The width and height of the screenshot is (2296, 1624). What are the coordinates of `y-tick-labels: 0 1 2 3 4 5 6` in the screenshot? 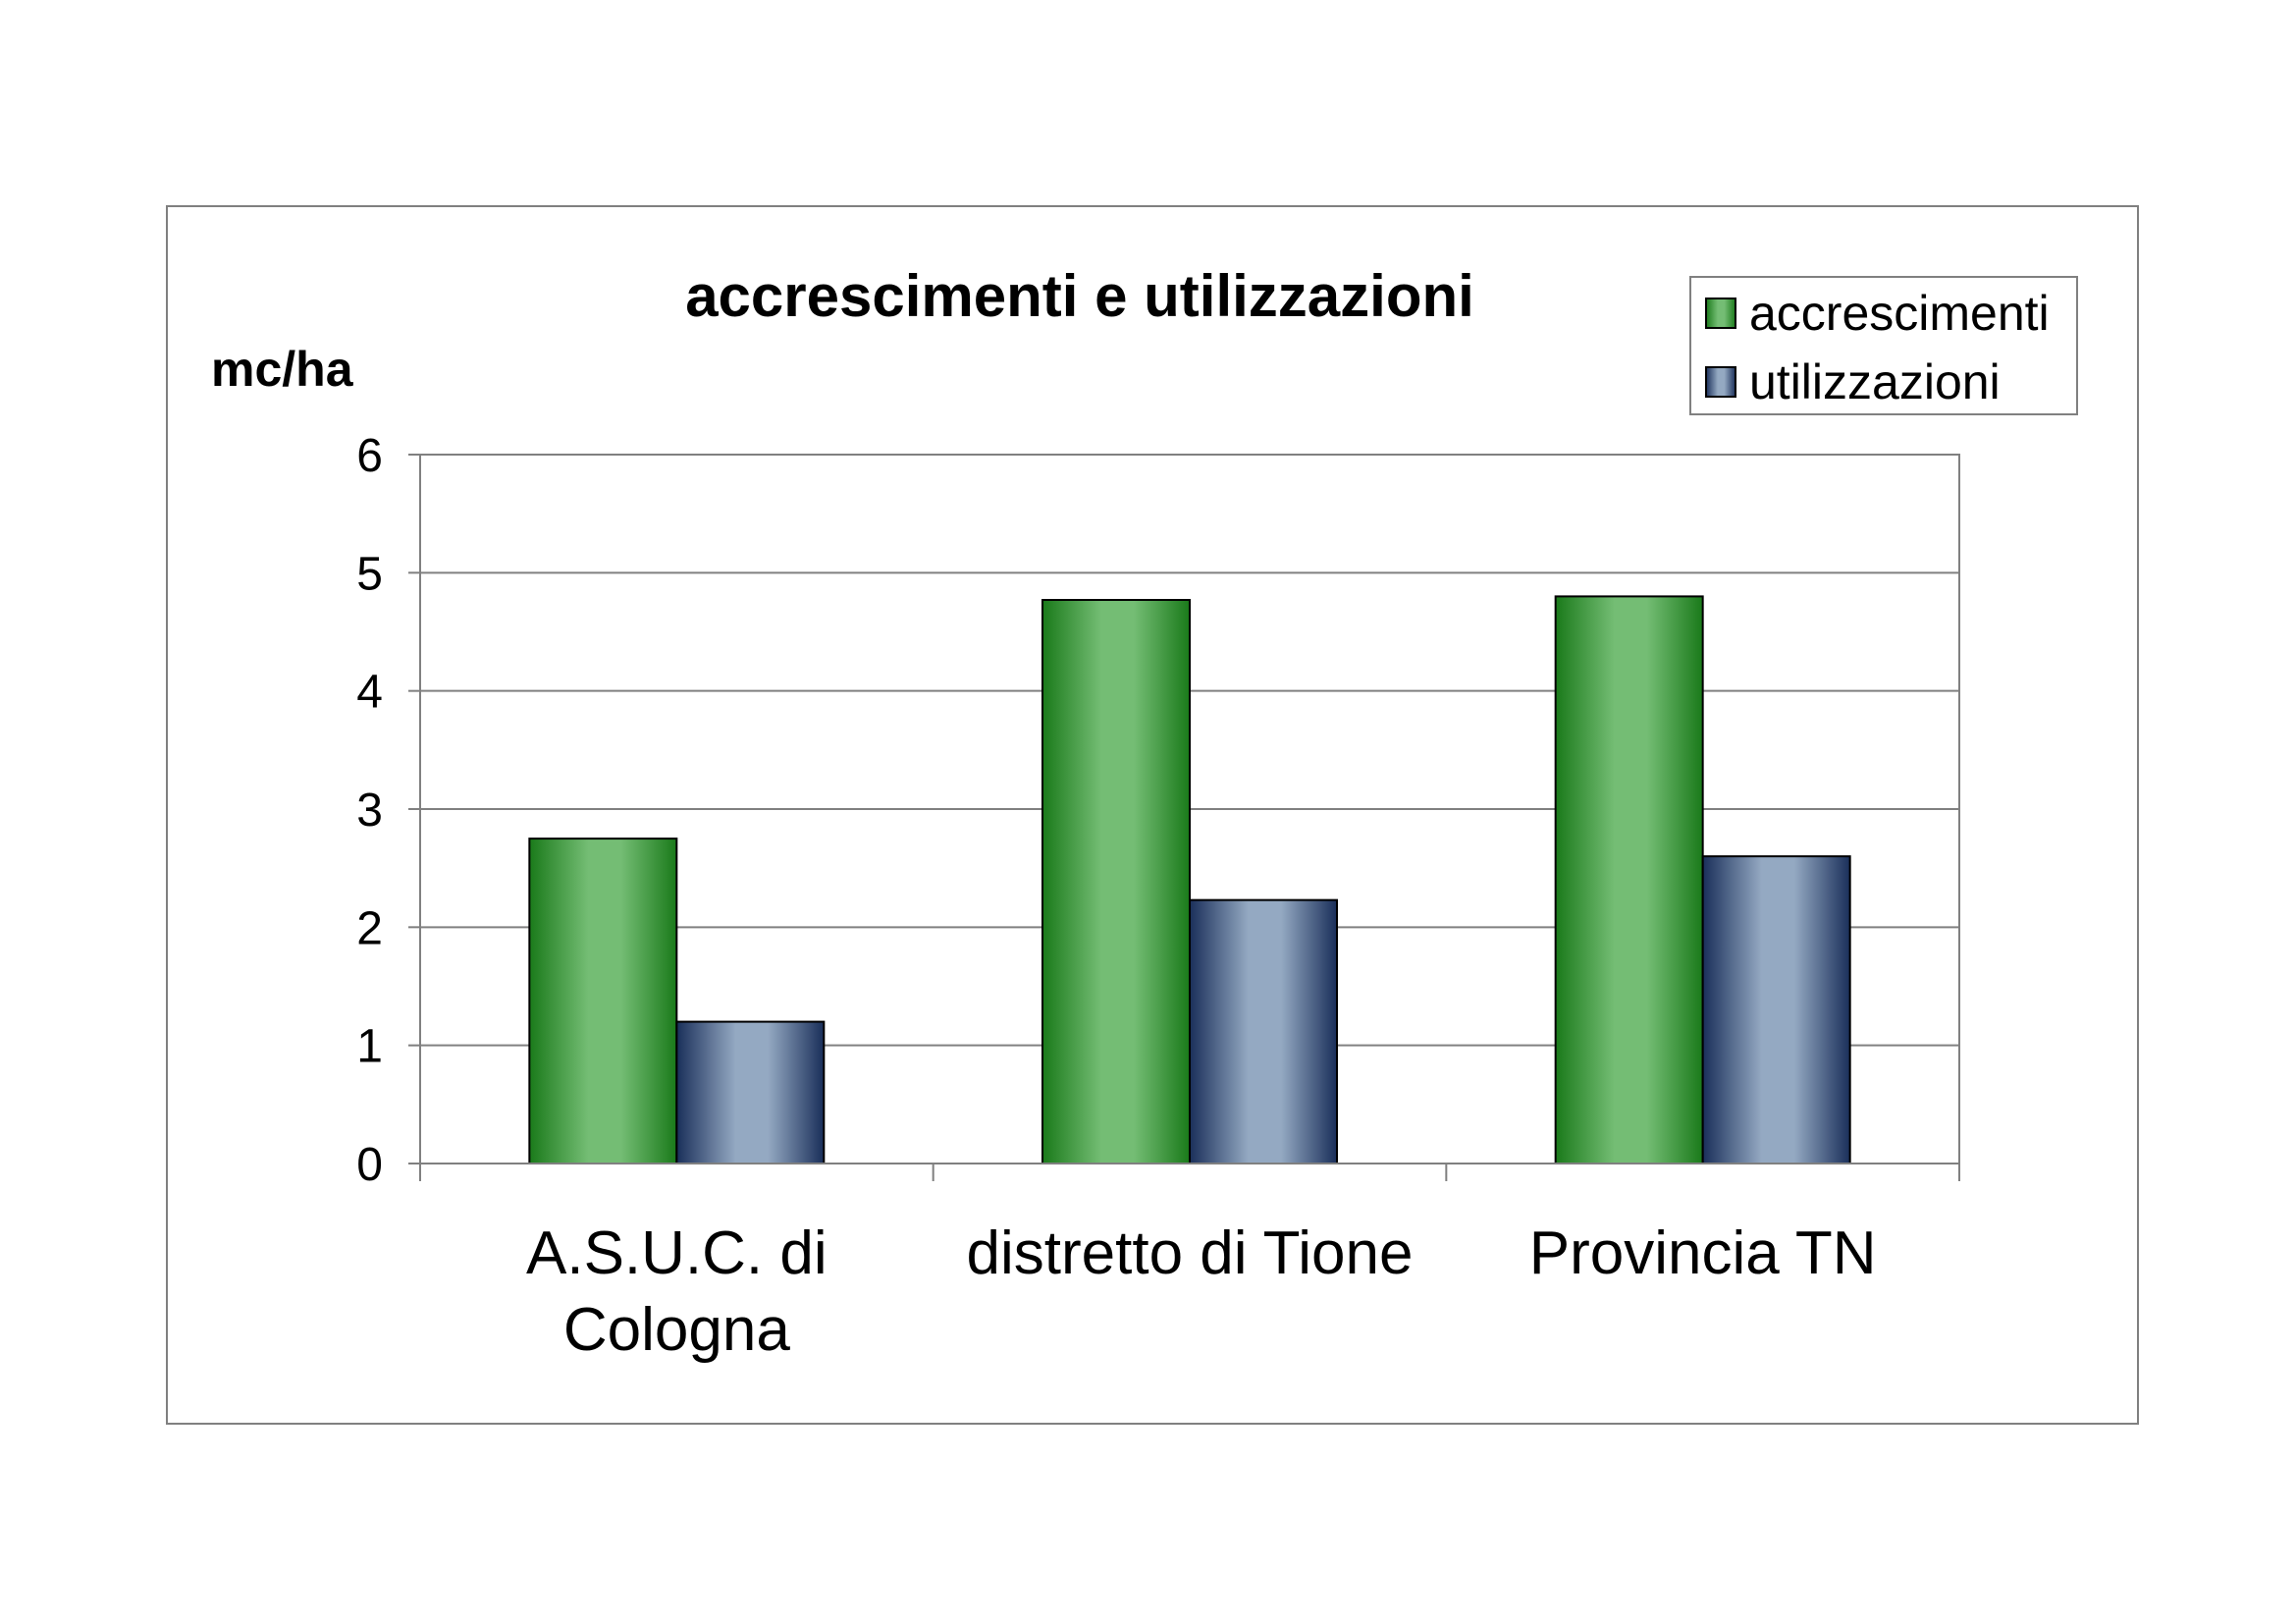 It's located at (369, 810).